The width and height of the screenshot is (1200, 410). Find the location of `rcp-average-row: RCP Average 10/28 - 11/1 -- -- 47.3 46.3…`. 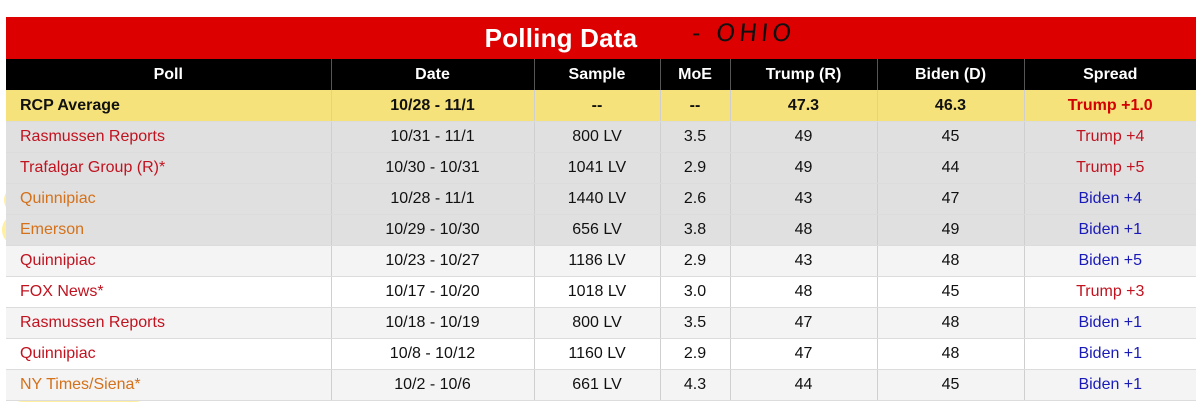

rcp-average-row: RCP Average 10/28 - 11/1 -- -- 47.3 46.3… is located at coordinates (601, 106).